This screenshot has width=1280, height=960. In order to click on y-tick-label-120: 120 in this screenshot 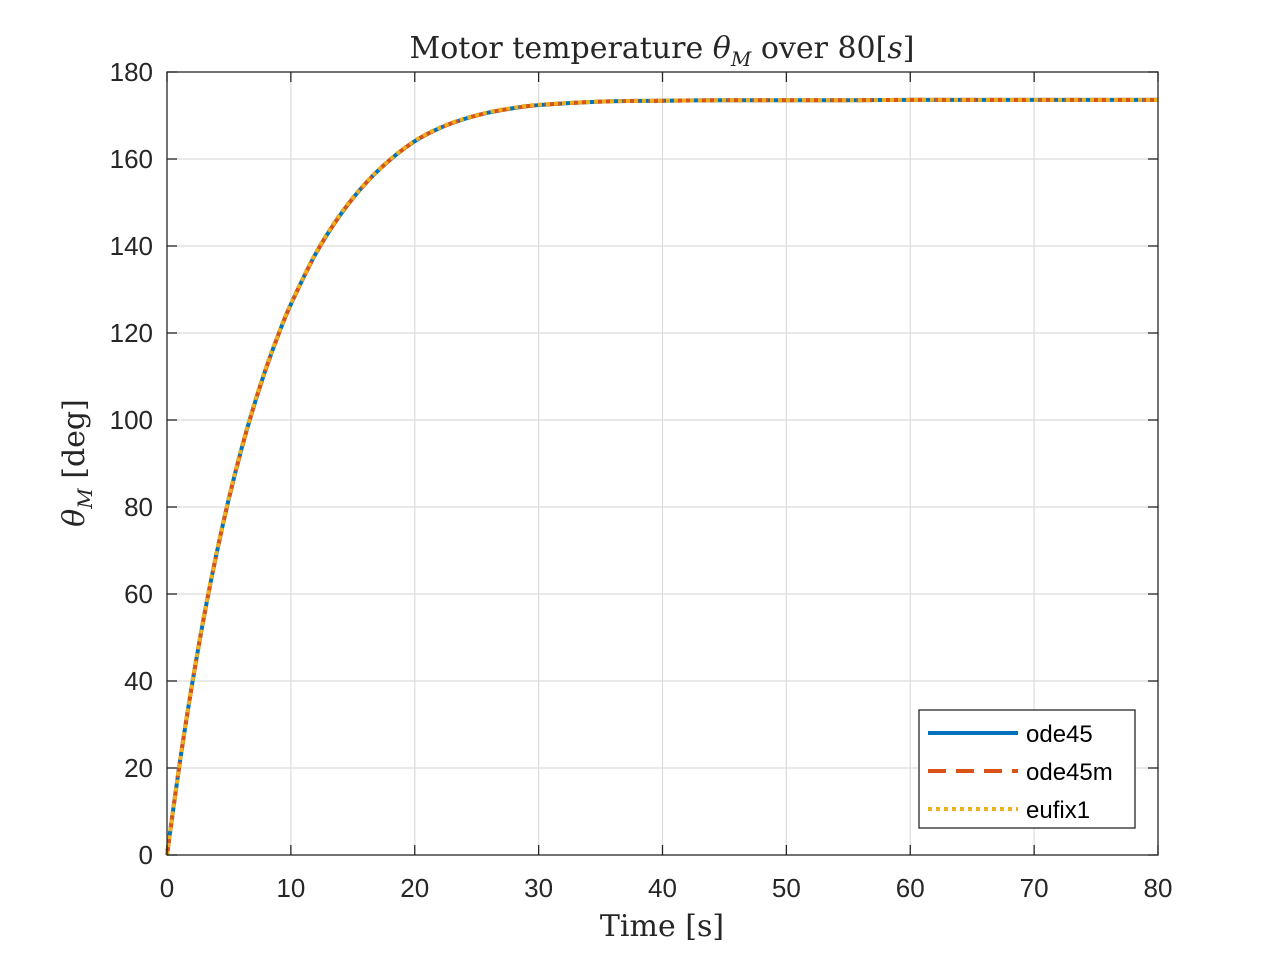, I will do `click(131, 333)`.